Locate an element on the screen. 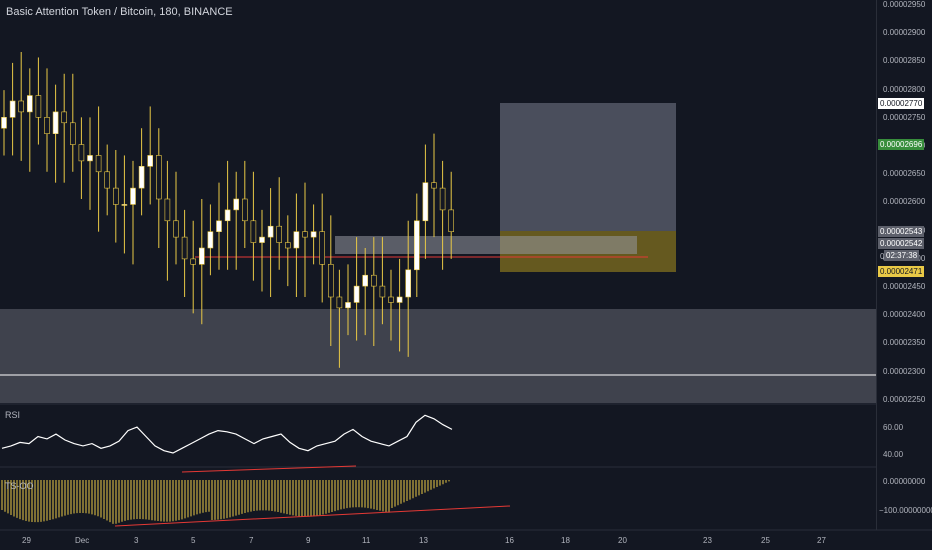 This screenshot has height=550, width=932. zero-prefix-label: 0. is located at coordinates (883, 256).